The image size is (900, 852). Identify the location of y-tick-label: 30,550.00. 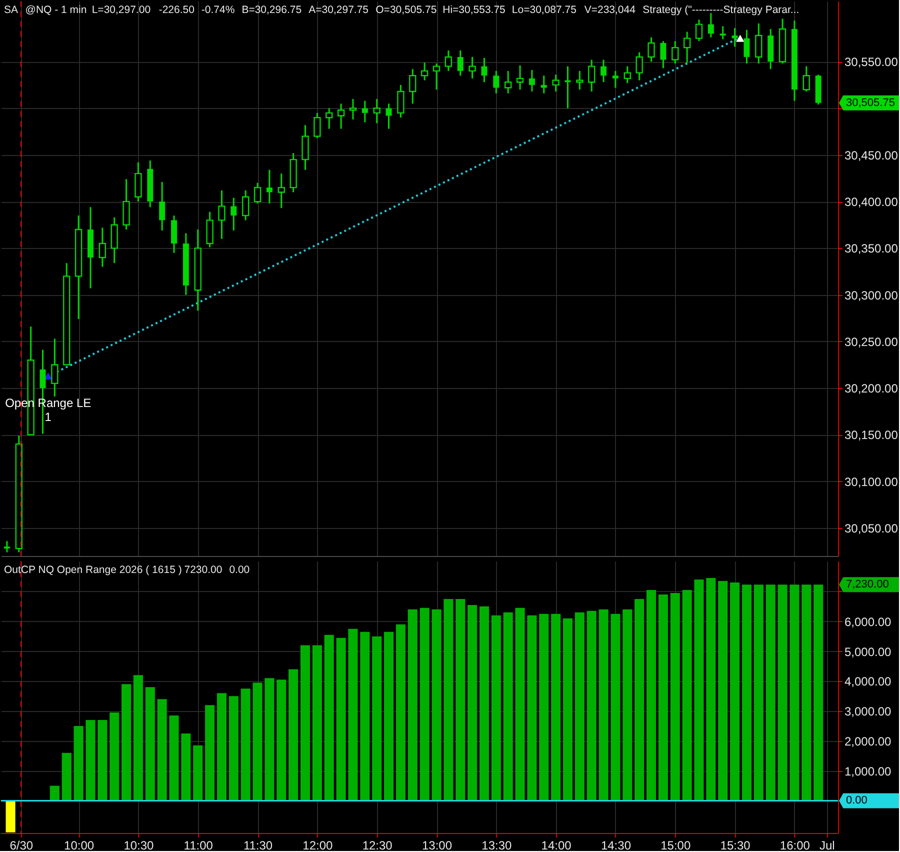
(871, 62).